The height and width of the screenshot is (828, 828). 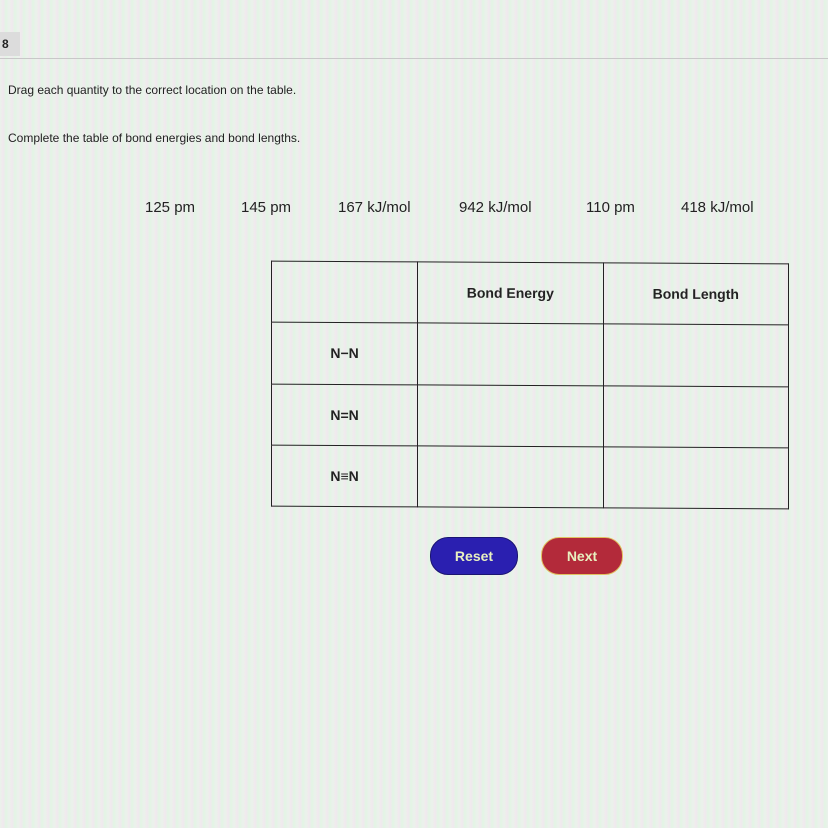 What do you see at coordinates (696, 294) in the screenshot?
I see `header-bond-length: Bond Length` at bounding box center [696, 294].